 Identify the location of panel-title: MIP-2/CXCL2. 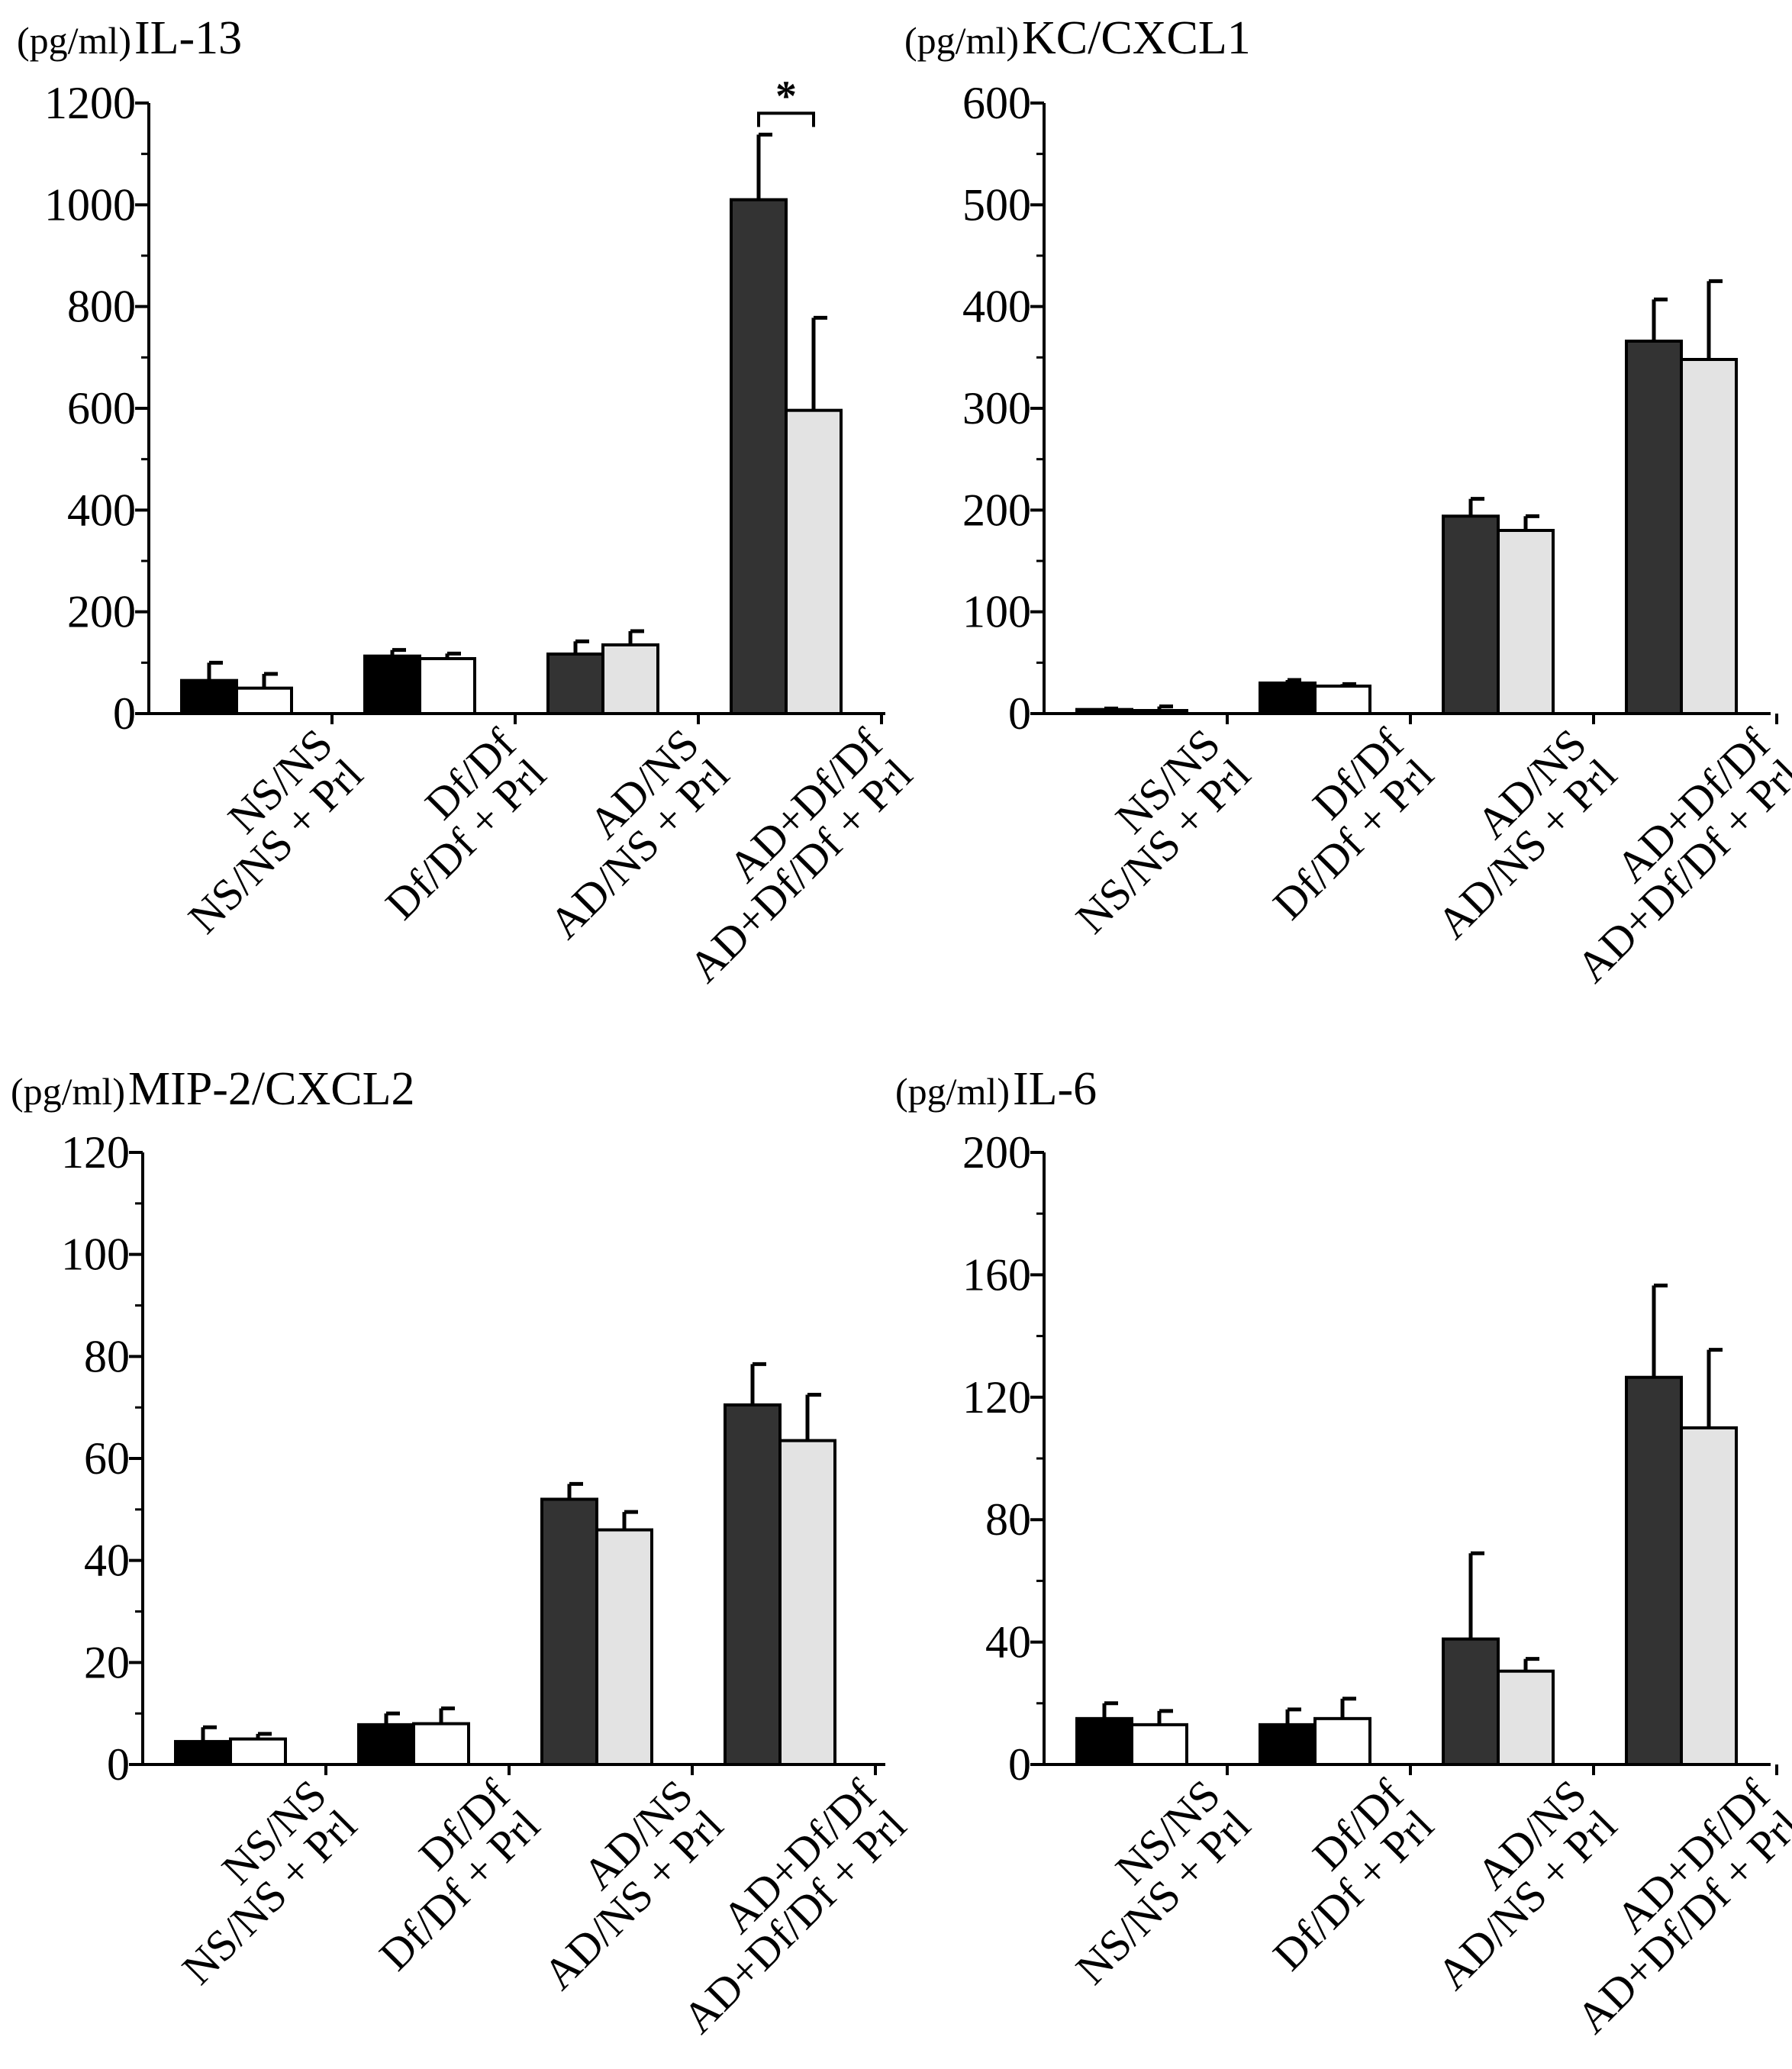
(271, 1089).